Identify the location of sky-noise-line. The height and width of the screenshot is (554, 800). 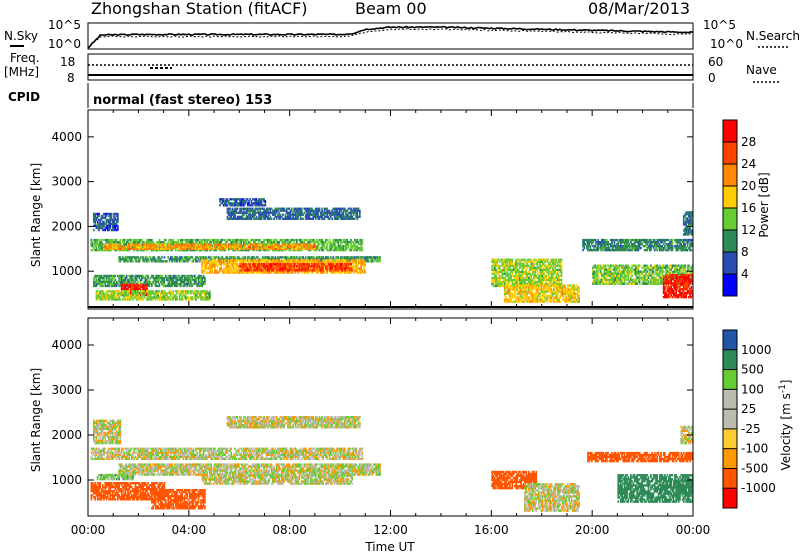
(390, 37).